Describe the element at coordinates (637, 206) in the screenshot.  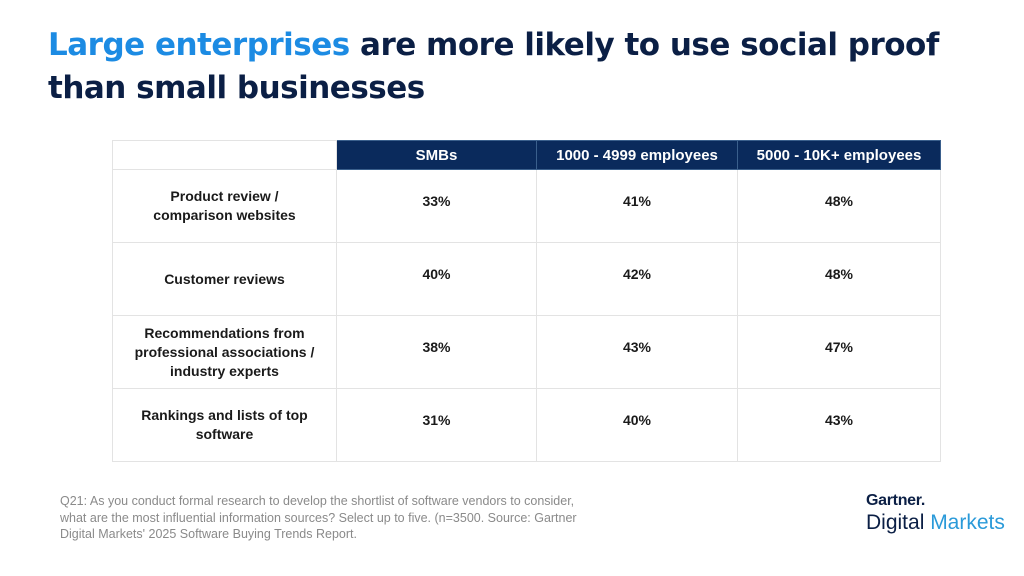
I see `table-cell: 41%` at that location.